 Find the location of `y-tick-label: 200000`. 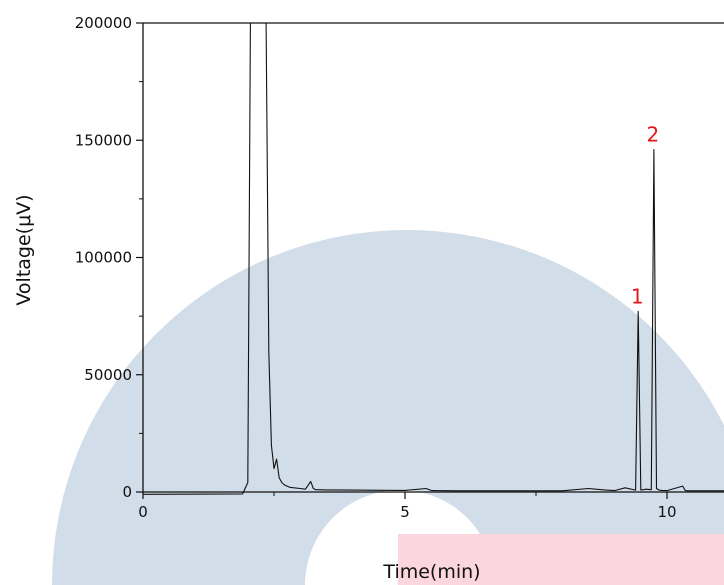

y-tick-label: 200000 is located at coordinates (103, 23).